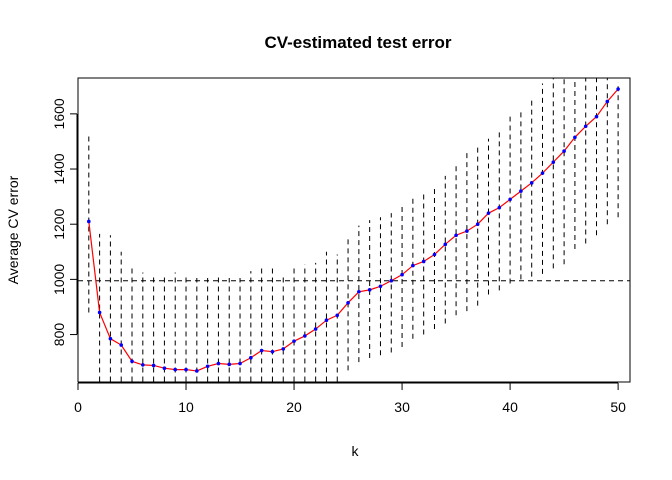  What do you see at coordinates (59, 279) in the screenshot?
I see `y-tick-label: 1000` at bounding box center [59, 279].